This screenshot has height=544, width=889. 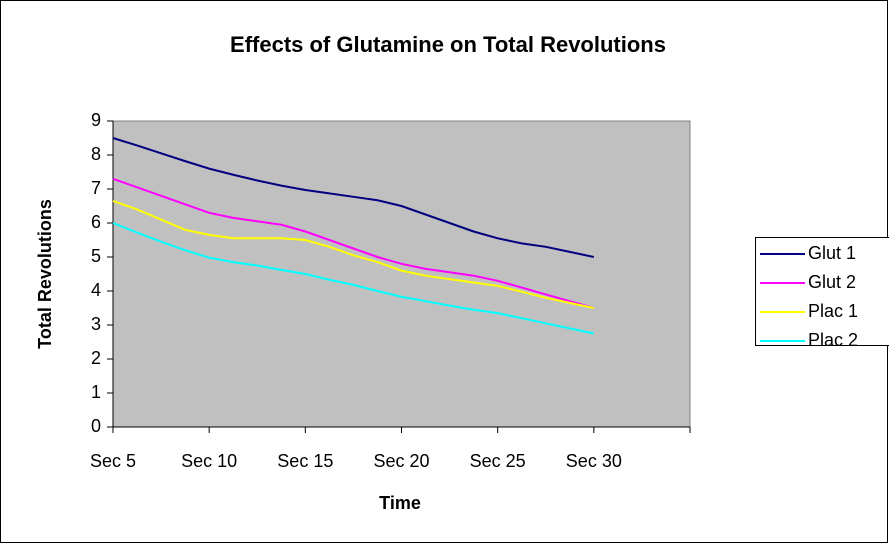 I want to click on x-tick-label: Sec 25, so click(x=498, y=461).